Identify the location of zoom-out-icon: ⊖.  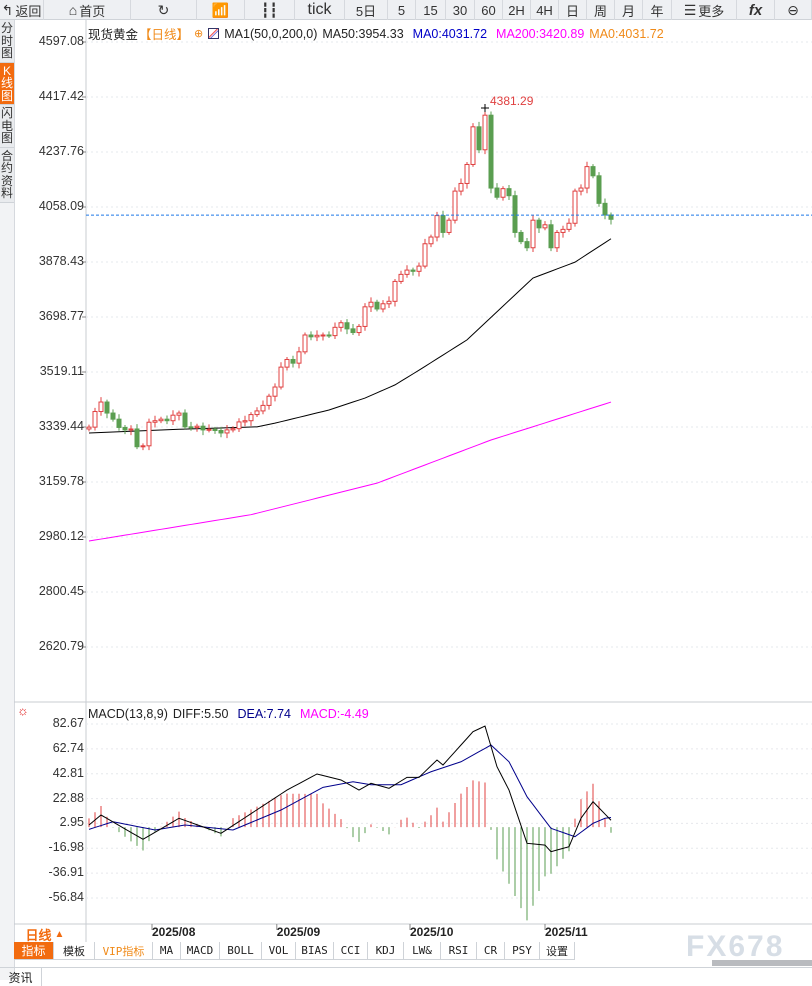
(793, 9).